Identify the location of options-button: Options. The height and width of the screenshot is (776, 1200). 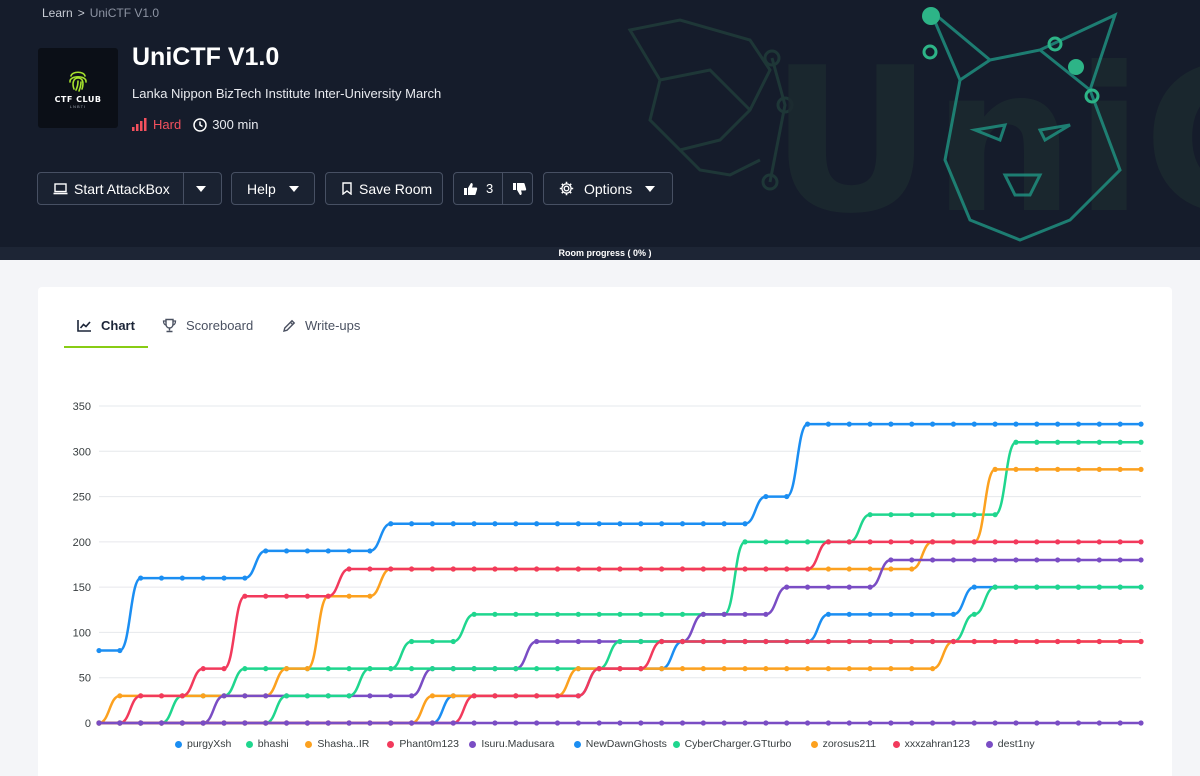
(608, 188).